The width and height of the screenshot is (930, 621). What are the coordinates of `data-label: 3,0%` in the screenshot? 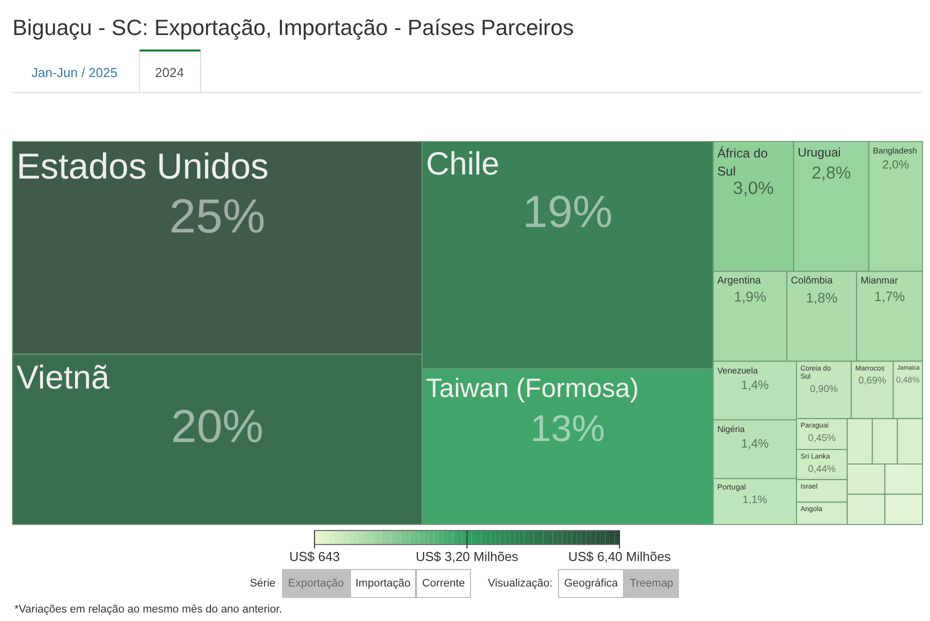 It's located at (753, 188).